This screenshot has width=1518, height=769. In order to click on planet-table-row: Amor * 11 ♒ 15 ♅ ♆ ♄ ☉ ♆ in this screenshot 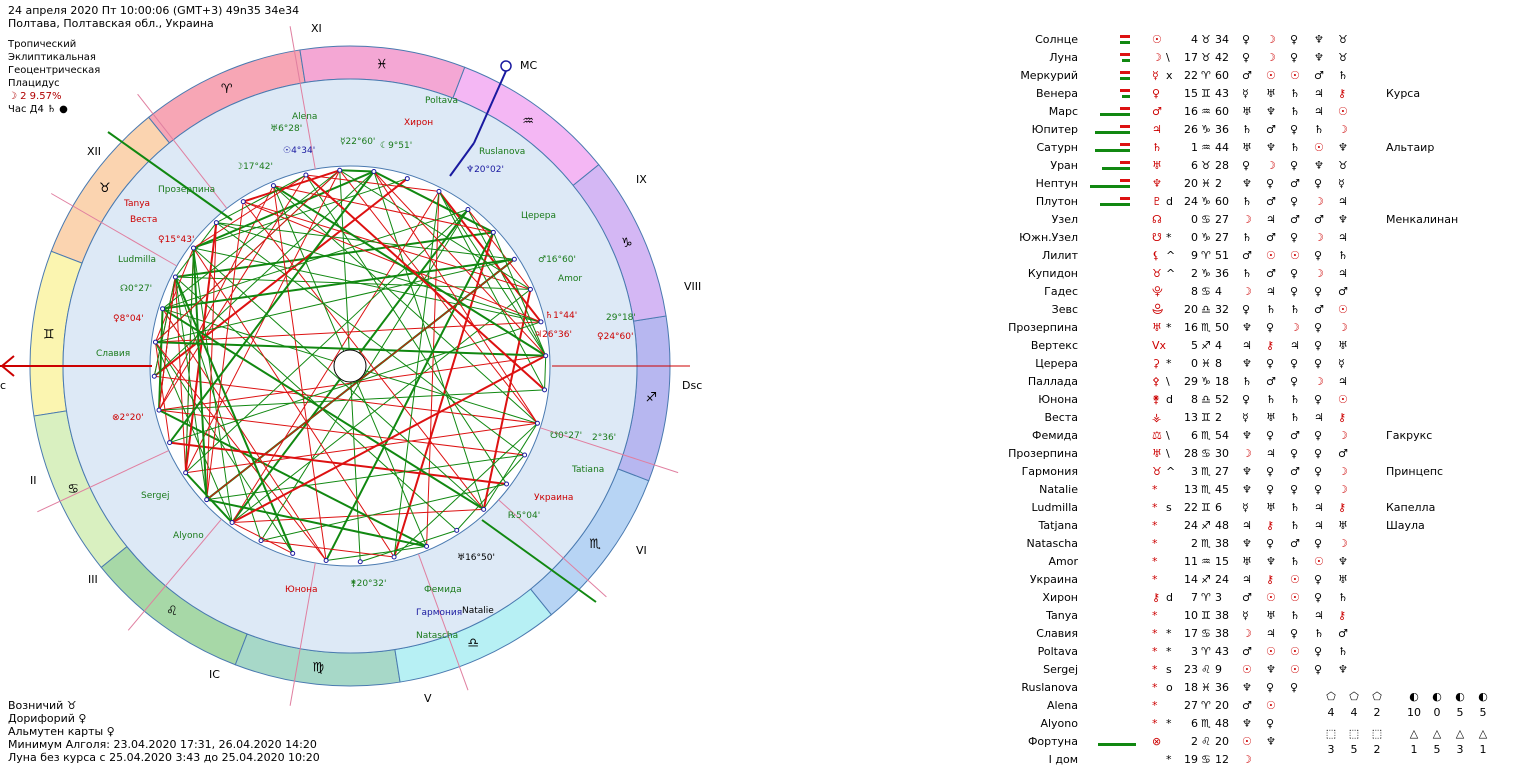, I will do `click(1250, 562)`.